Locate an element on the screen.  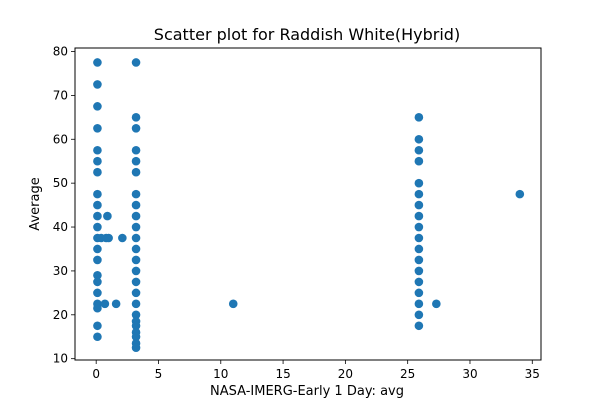
y-axis-ticks: 10 20 30 40 50 60 70 80 is located at coordinates (64, 205).